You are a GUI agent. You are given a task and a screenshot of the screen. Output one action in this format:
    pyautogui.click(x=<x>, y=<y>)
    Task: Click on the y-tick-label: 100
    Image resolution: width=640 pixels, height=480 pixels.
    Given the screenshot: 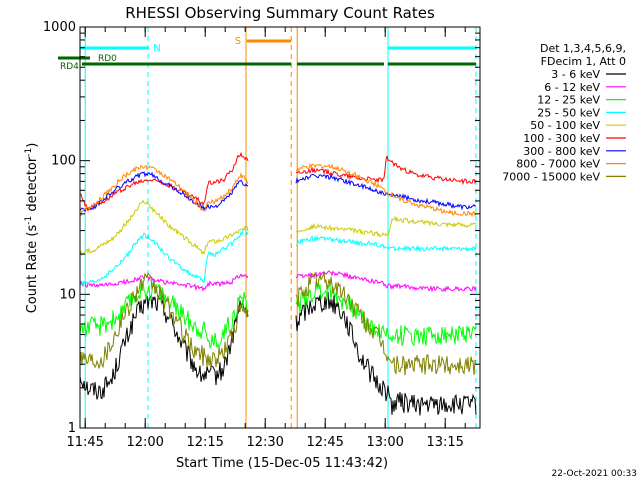 What is the action you would take?
    pyautogui.click(x=63, y=161)
    